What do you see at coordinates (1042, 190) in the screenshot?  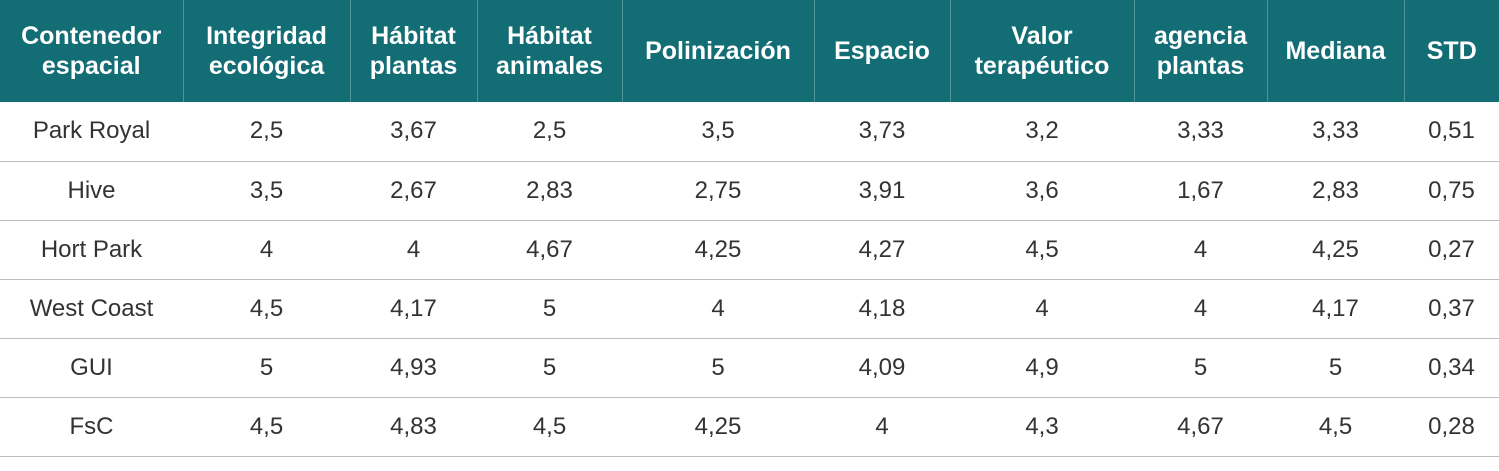 I see `table-cell: 3,6` at bounding box center [1042, 190].